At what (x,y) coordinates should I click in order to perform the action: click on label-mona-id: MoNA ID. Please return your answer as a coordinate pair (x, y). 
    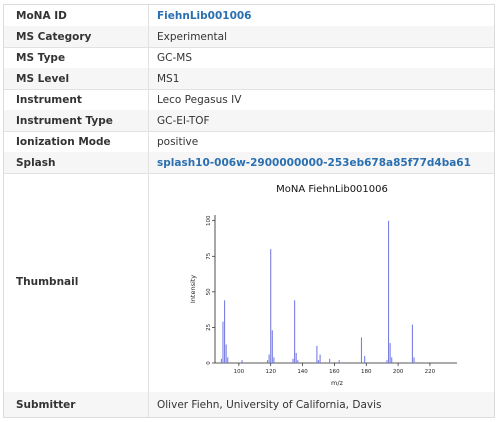
    Looking at the image, I should click on (41, 16).